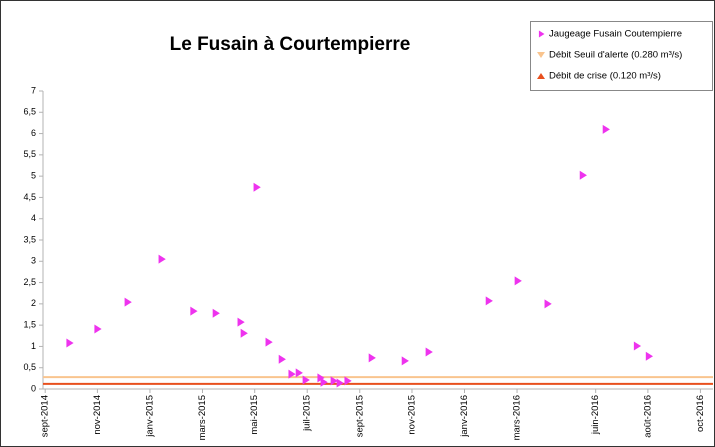 This screenshot has height=447, width=715. What do you see at coordinates (595, 415) in the screenshot?
I see `x-tick-label: juin-2016` at bounding box center [595, 415].